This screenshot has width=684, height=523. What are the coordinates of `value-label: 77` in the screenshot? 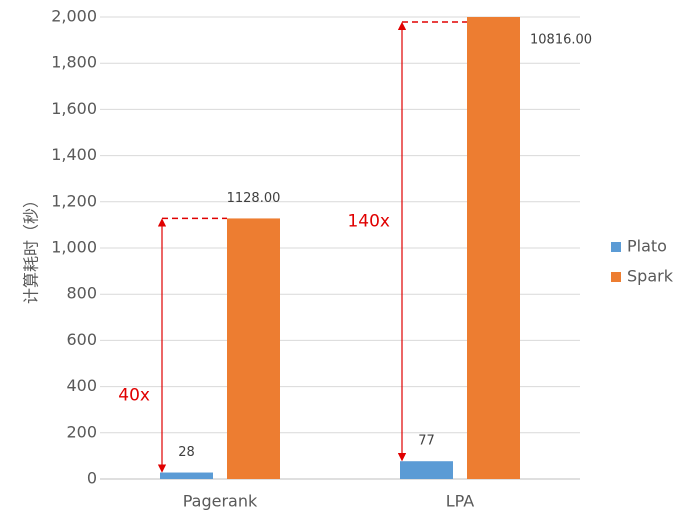 It's located at (426, 441).